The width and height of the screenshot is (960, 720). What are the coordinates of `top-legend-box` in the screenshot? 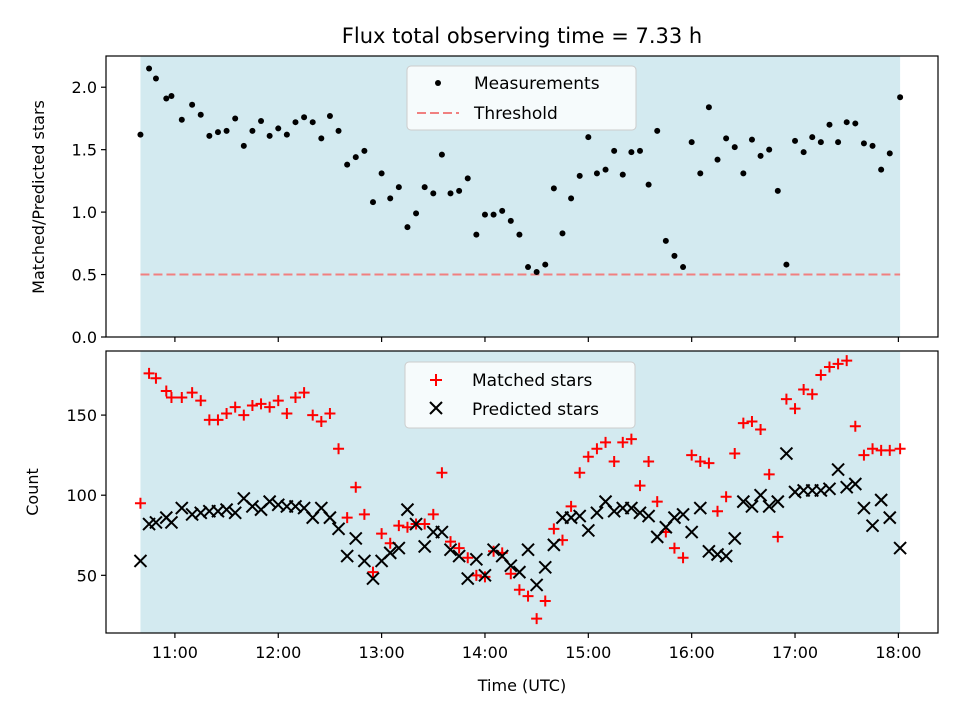 It's located at (521, 98).